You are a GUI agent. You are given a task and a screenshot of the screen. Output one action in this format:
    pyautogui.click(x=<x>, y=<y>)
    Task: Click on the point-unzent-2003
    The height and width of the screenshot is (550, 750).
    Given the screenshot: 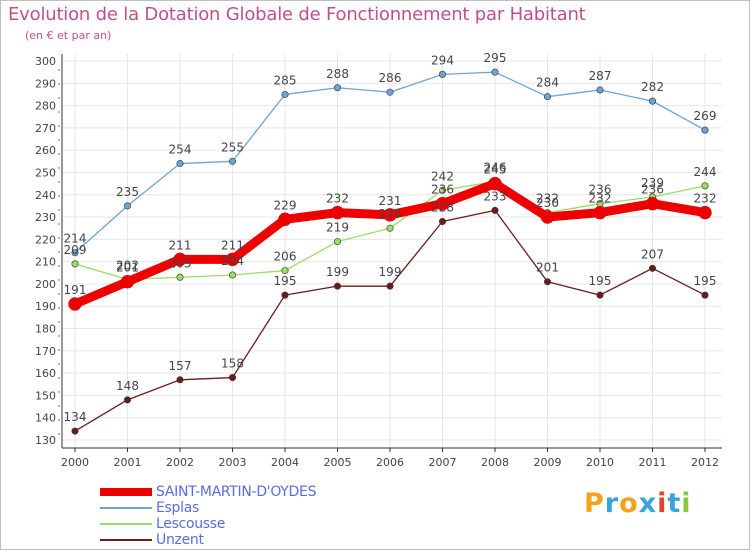 What is the action you would take?
    pyautogui.click(x=233, y=378)
    